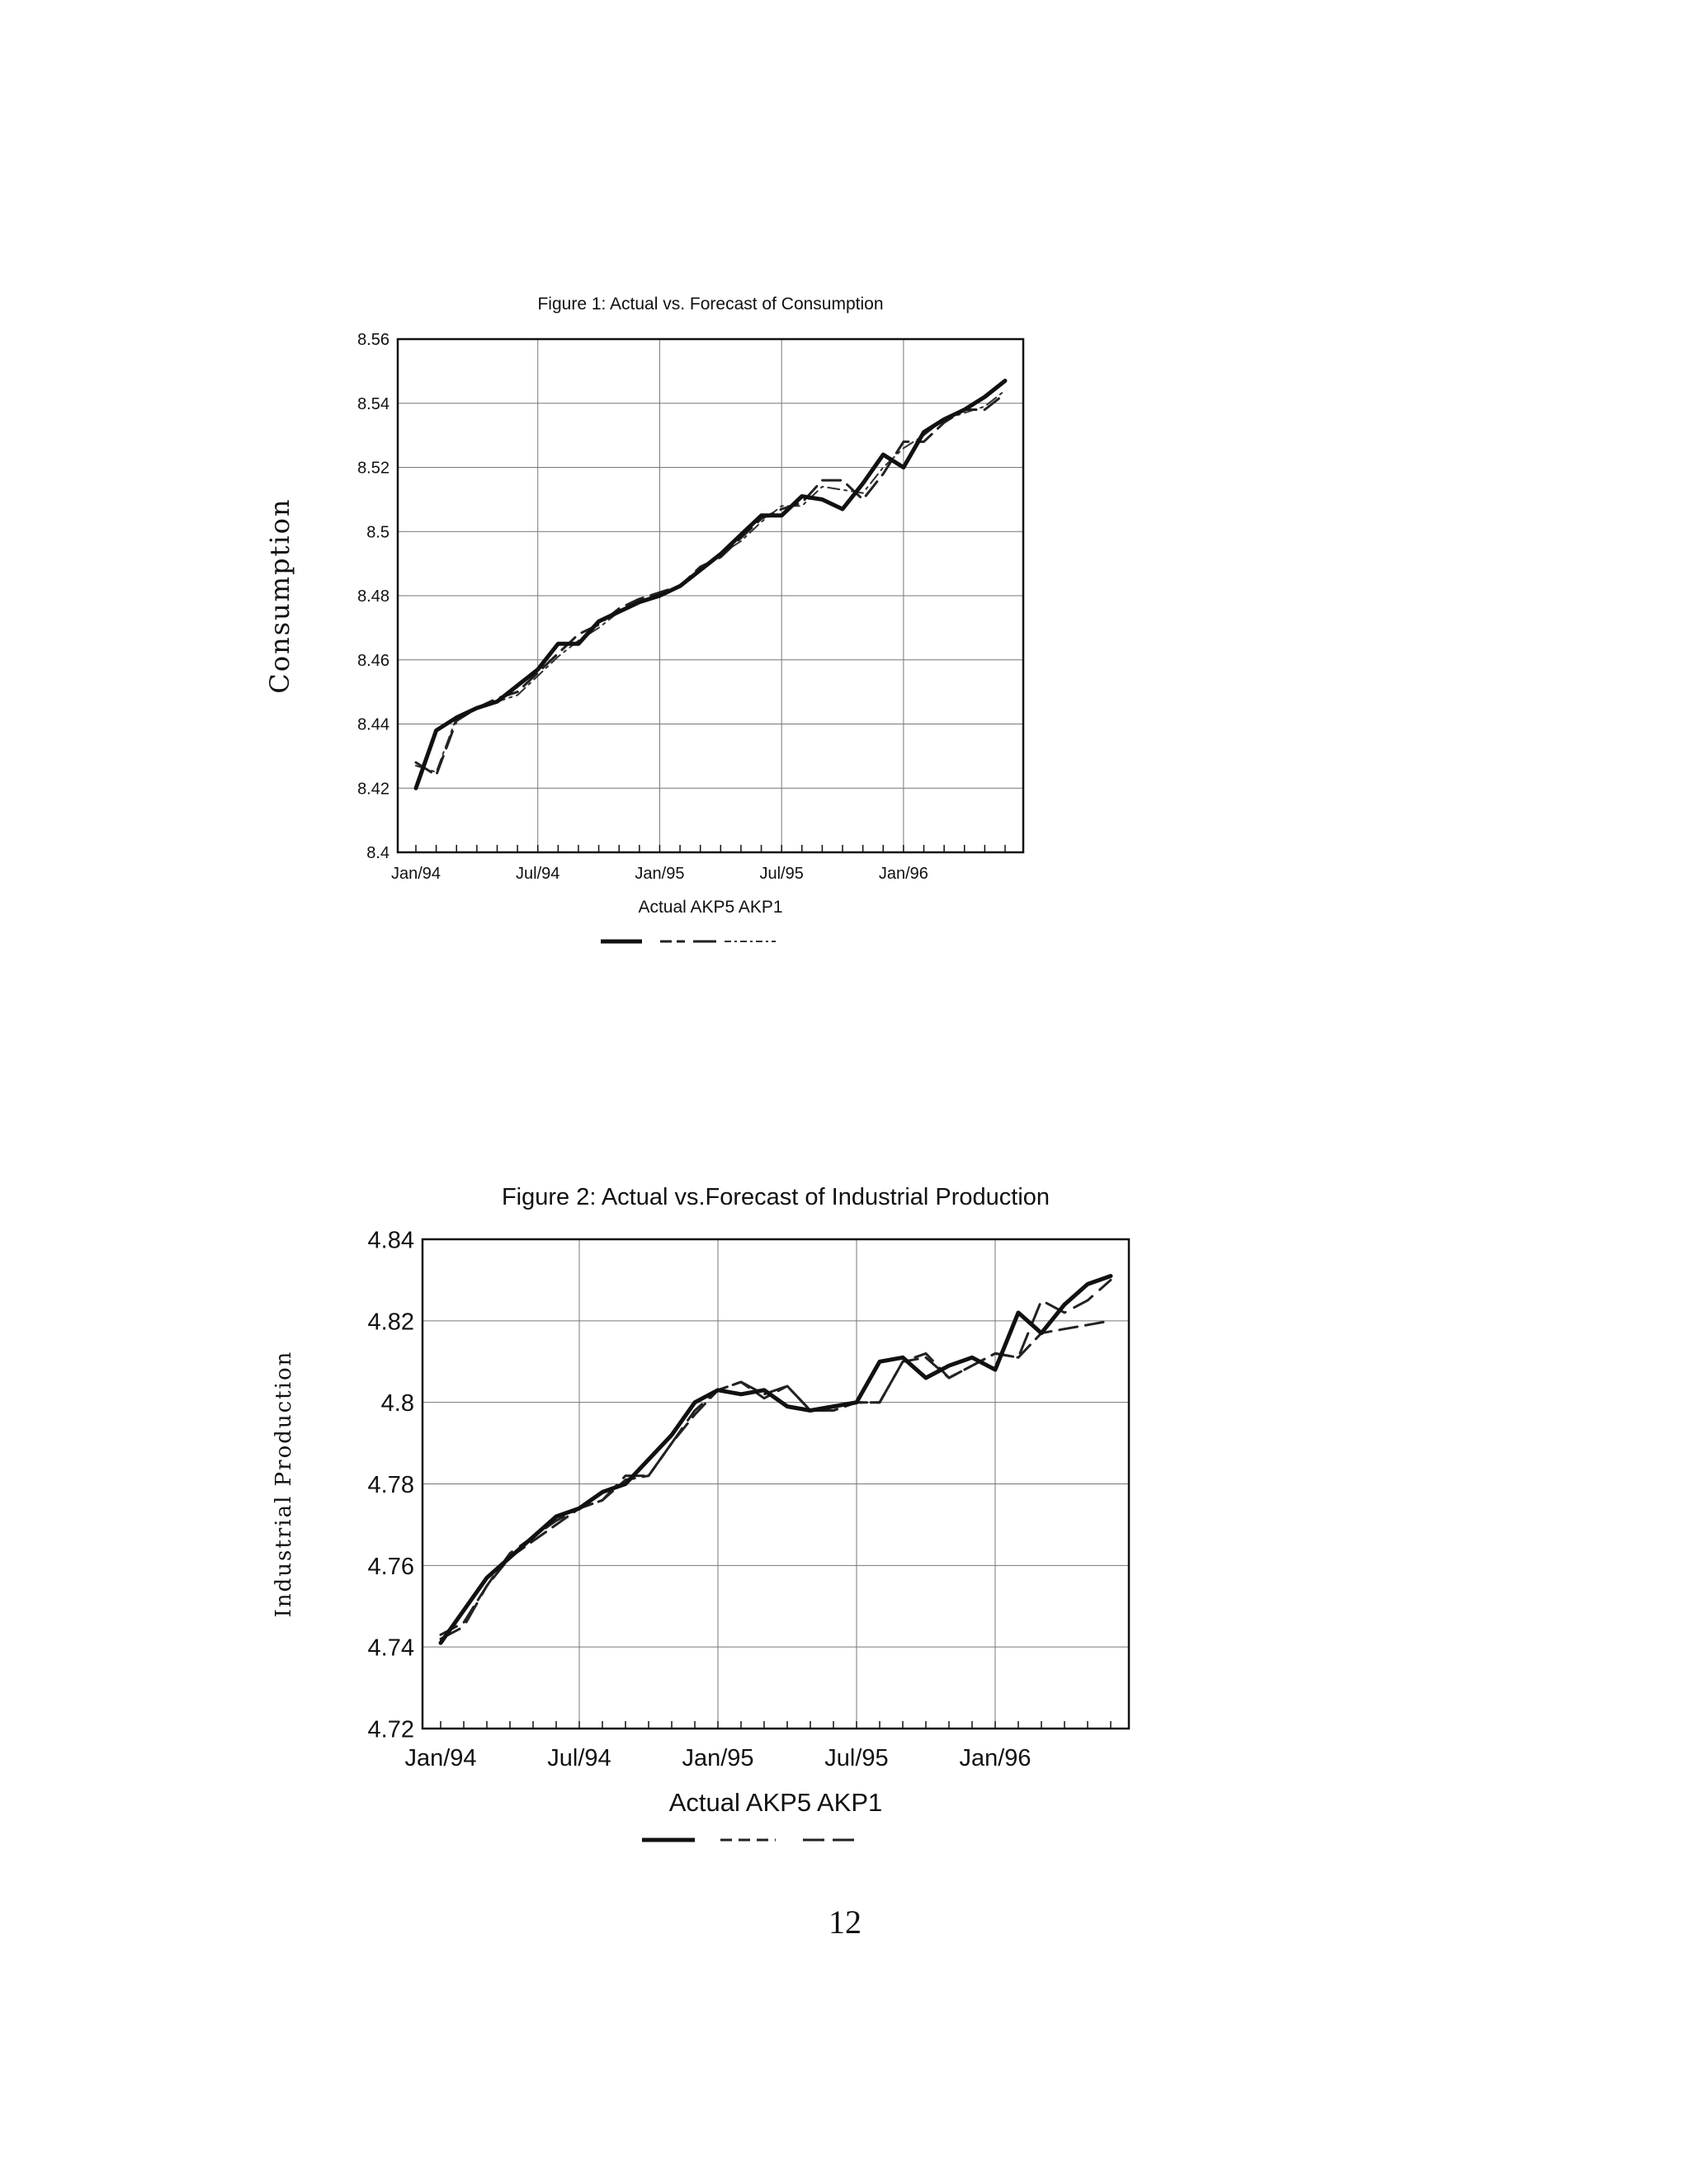  I want to click on y-tick-label: 4.78, so click(391, 1485).